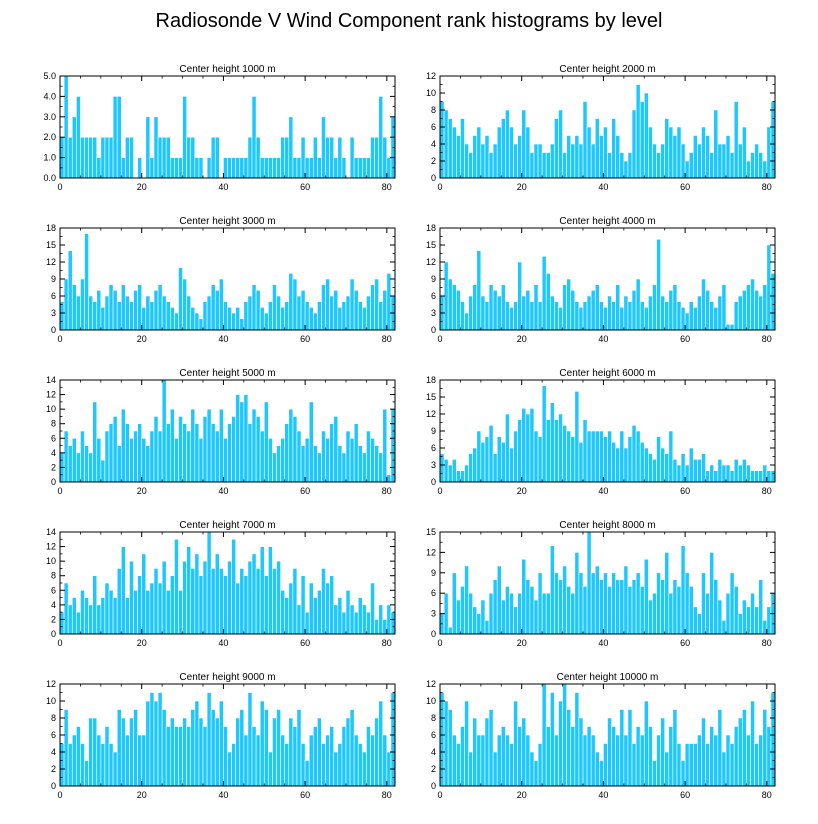 This screenshot has width=818, height=824. Describe the element at coordinates (49, 117) in the screenshot. I see `y-tick-label: 3.0` at that location.